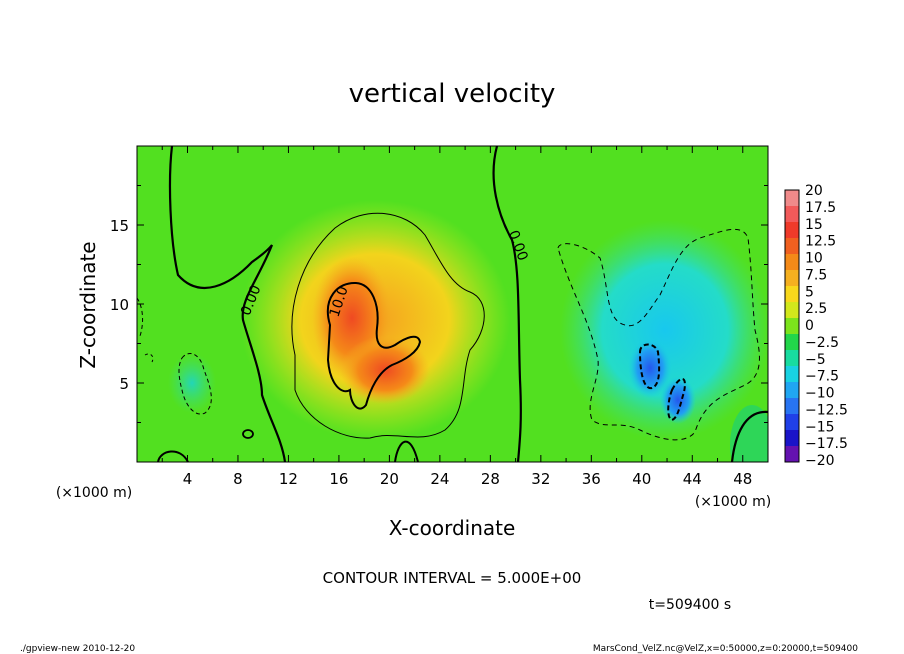 Image resolution: width=904 pixels, height=654 pixels. Describe the element at coordinates (452, 528) in the screenshot. I see `x-axis-label: X-coordinate` at that location.